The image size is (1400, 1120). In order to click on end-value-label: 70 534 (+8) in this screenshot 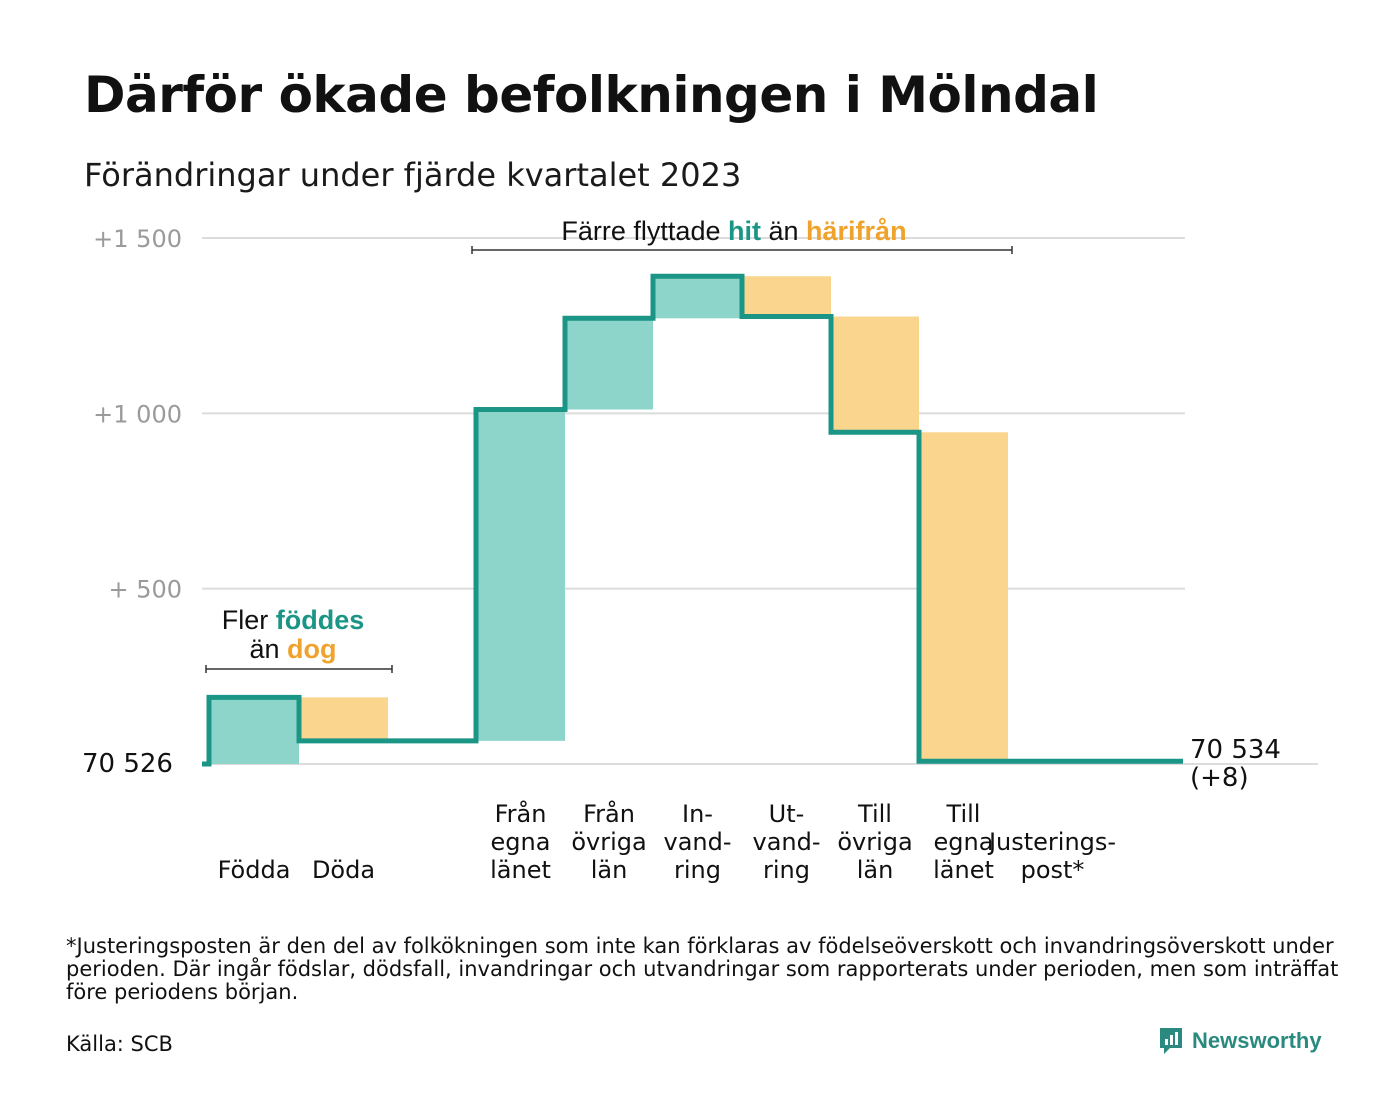, I will do `click(1235, 764)`.